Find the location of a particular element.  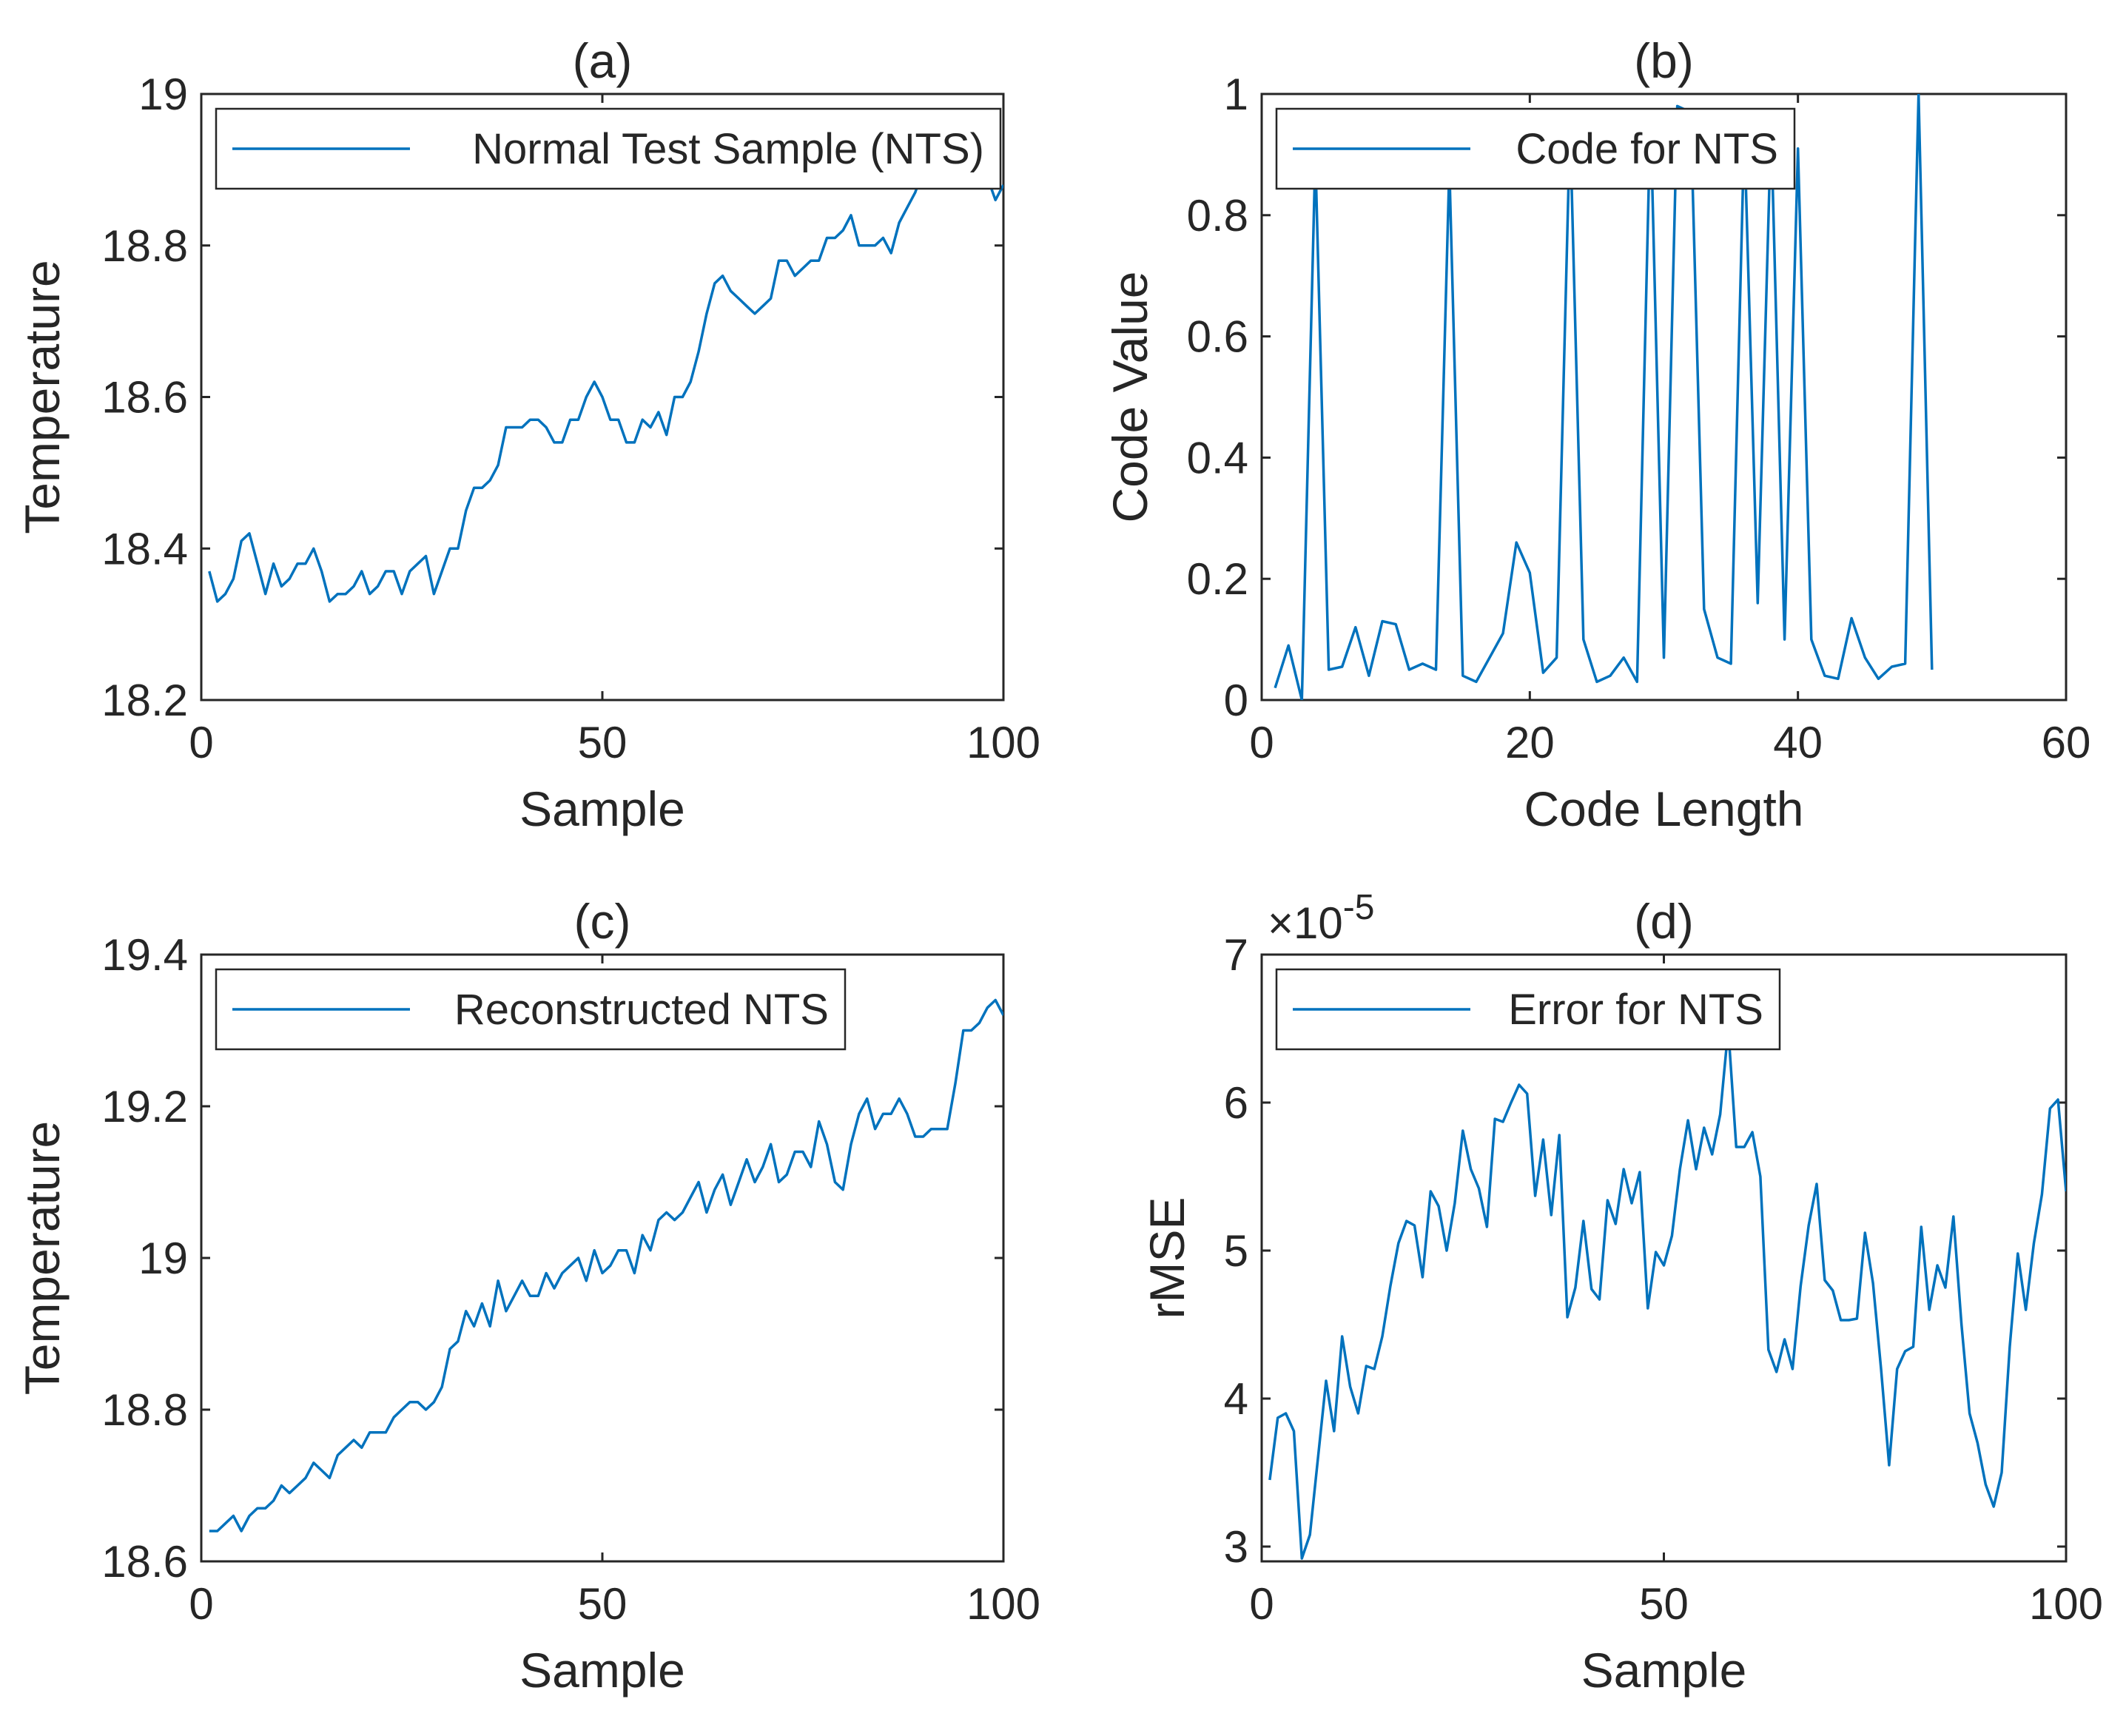

axis-exponent-label: ×10⁻⁵ is located at coordinates (1321, 918).